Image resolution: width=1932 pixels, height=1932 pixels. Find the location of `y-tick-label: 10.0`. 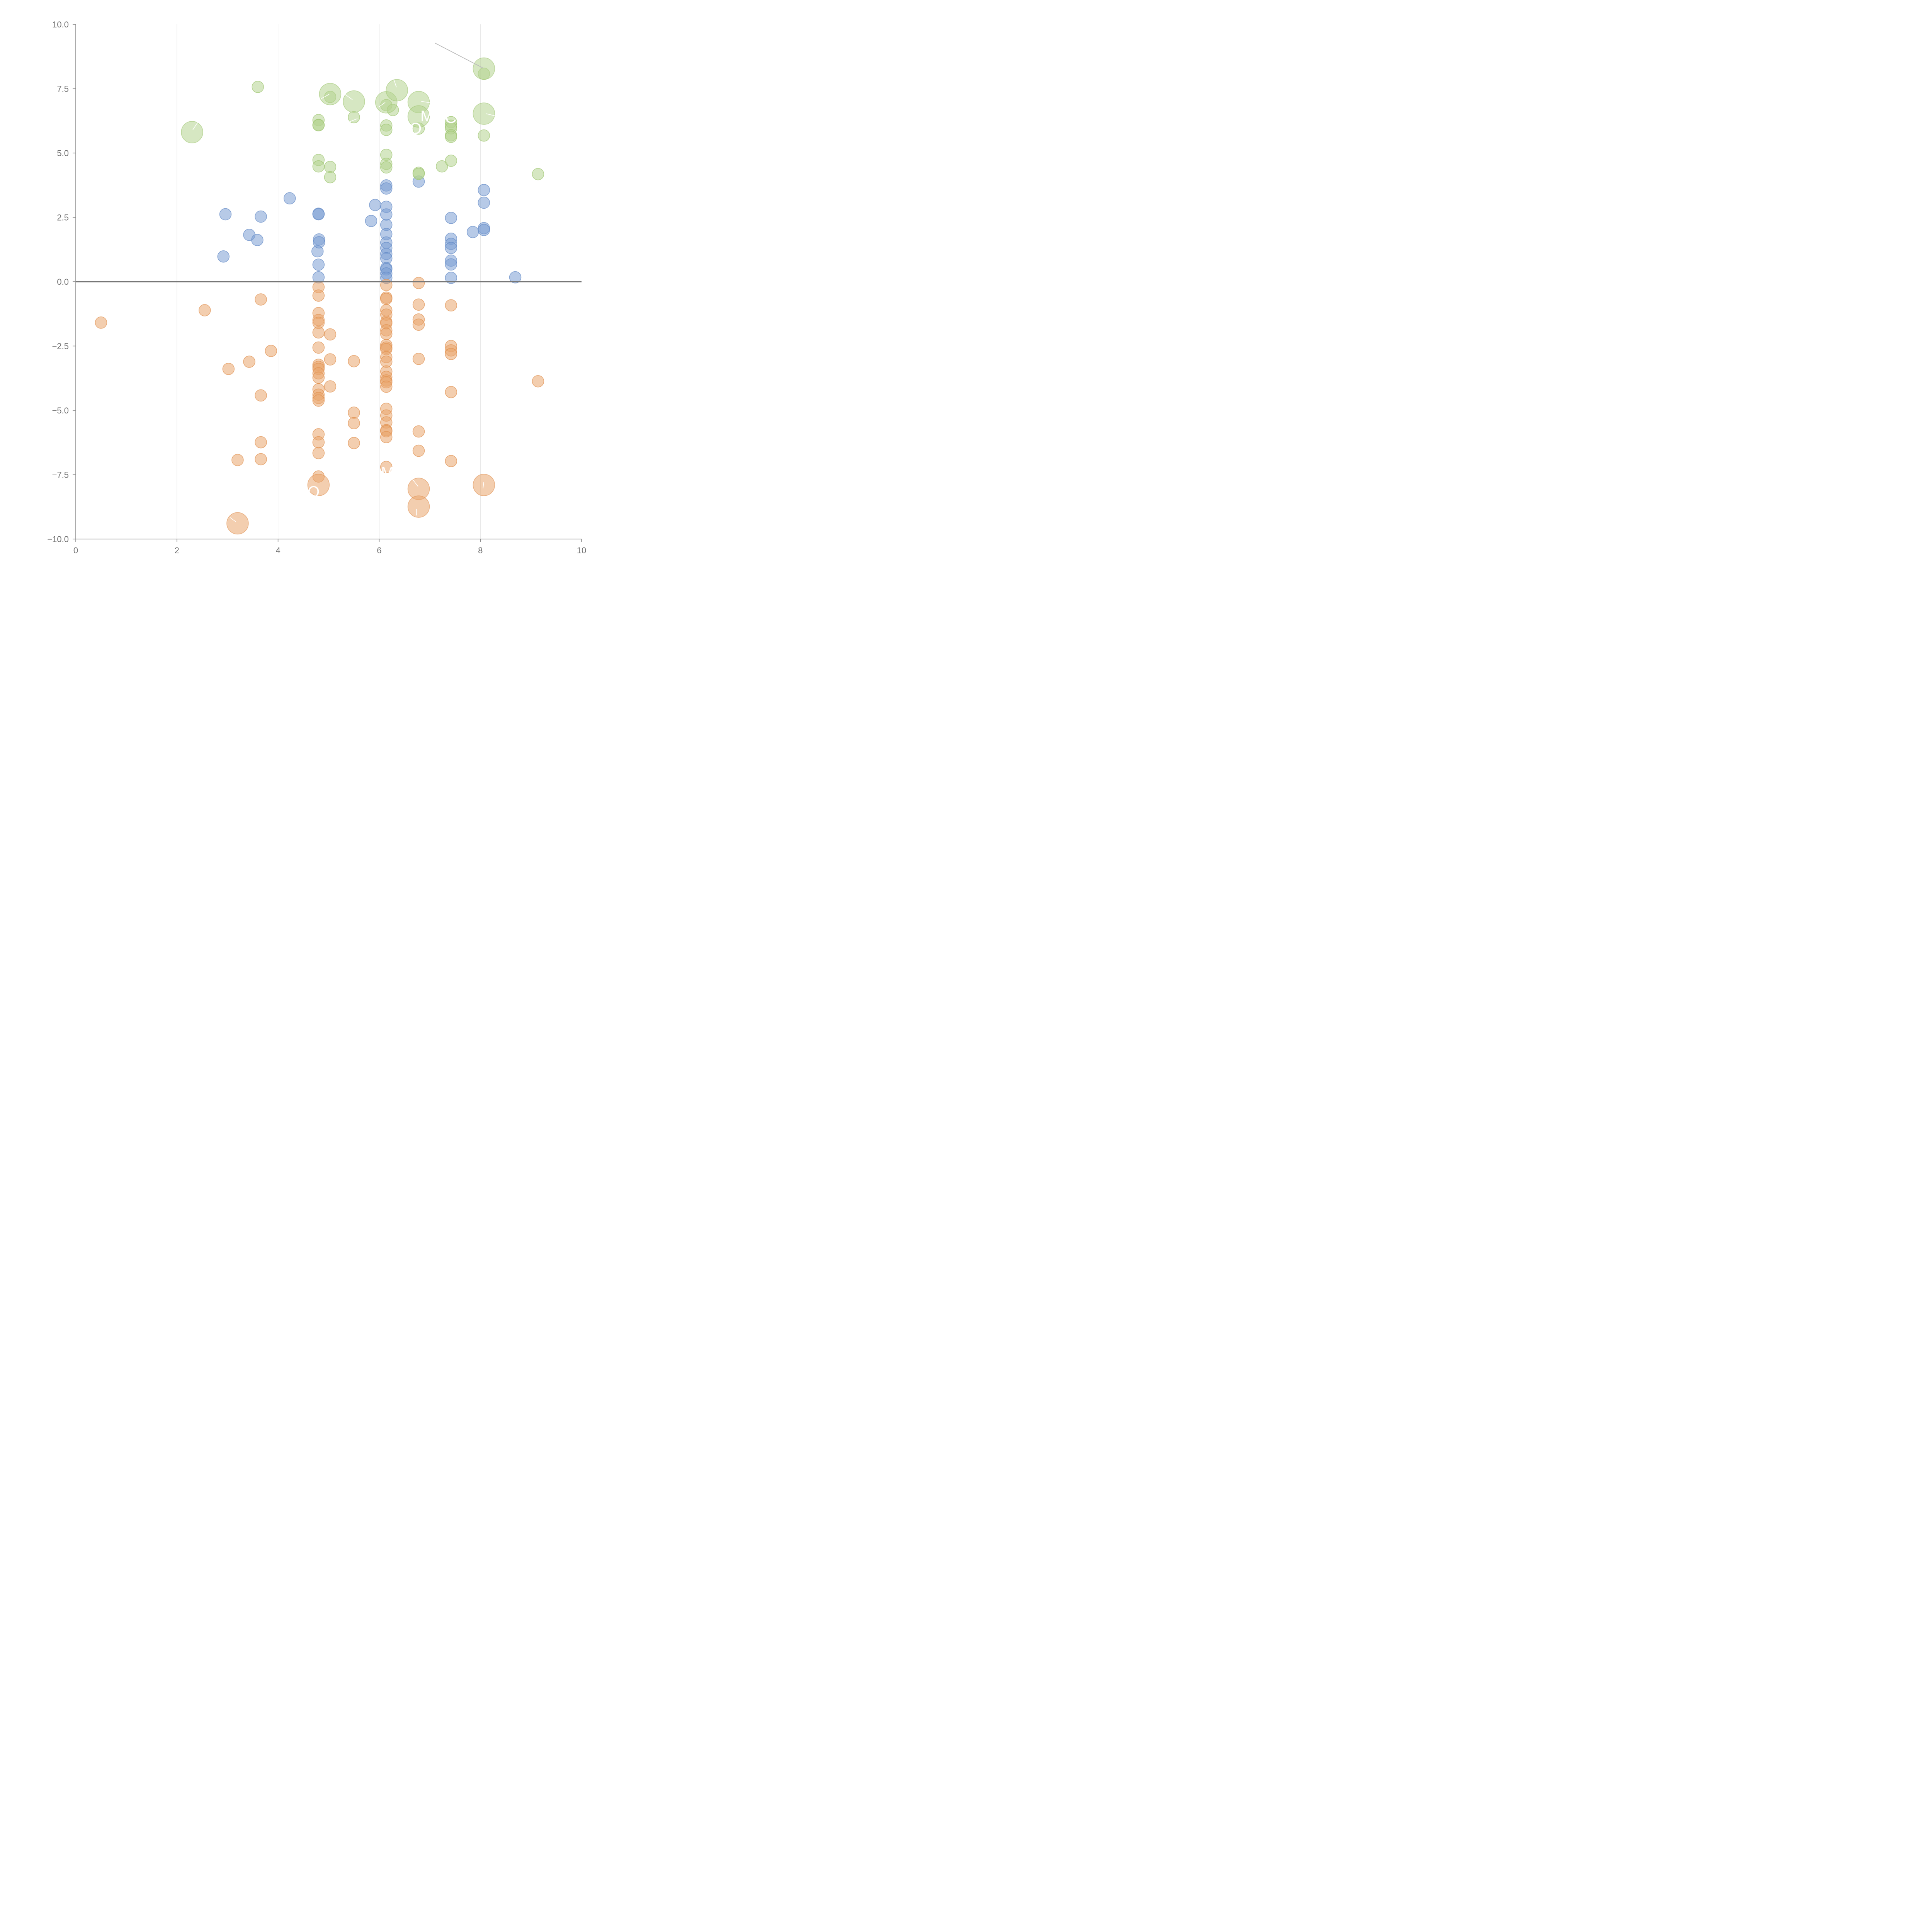

y-tick-label: 10.0 is located at coordinates (61, 25).